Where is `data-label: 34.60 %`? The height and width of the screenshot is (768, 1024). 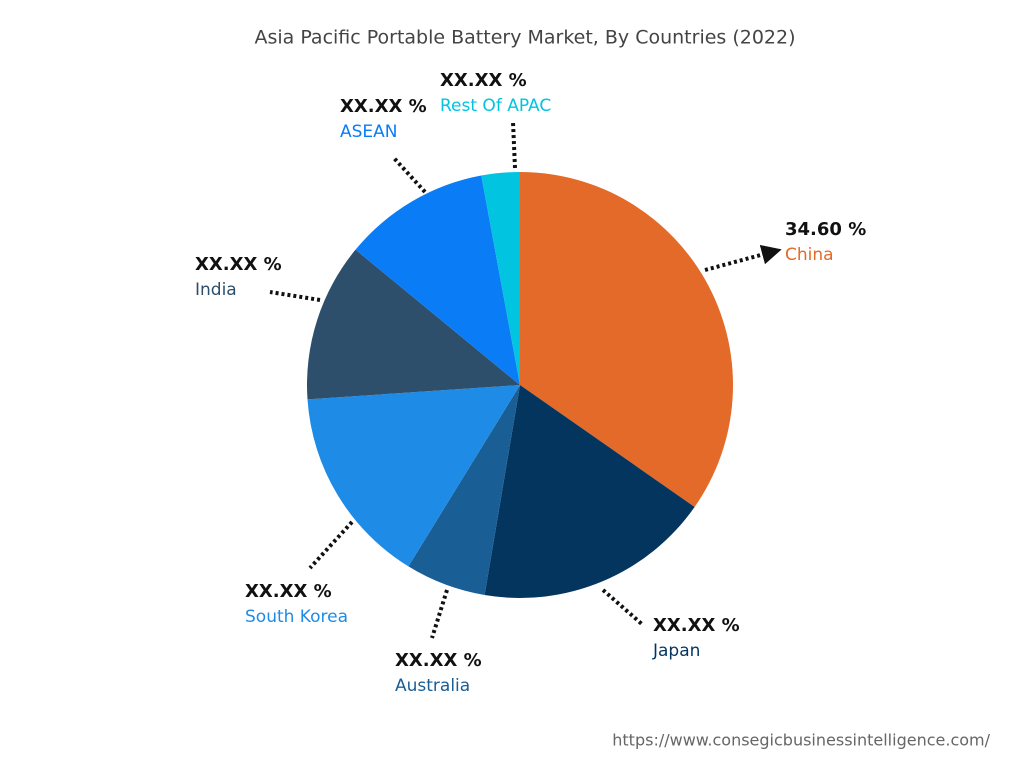 data-label: 34.60 % is located at coordinates (825, 229).